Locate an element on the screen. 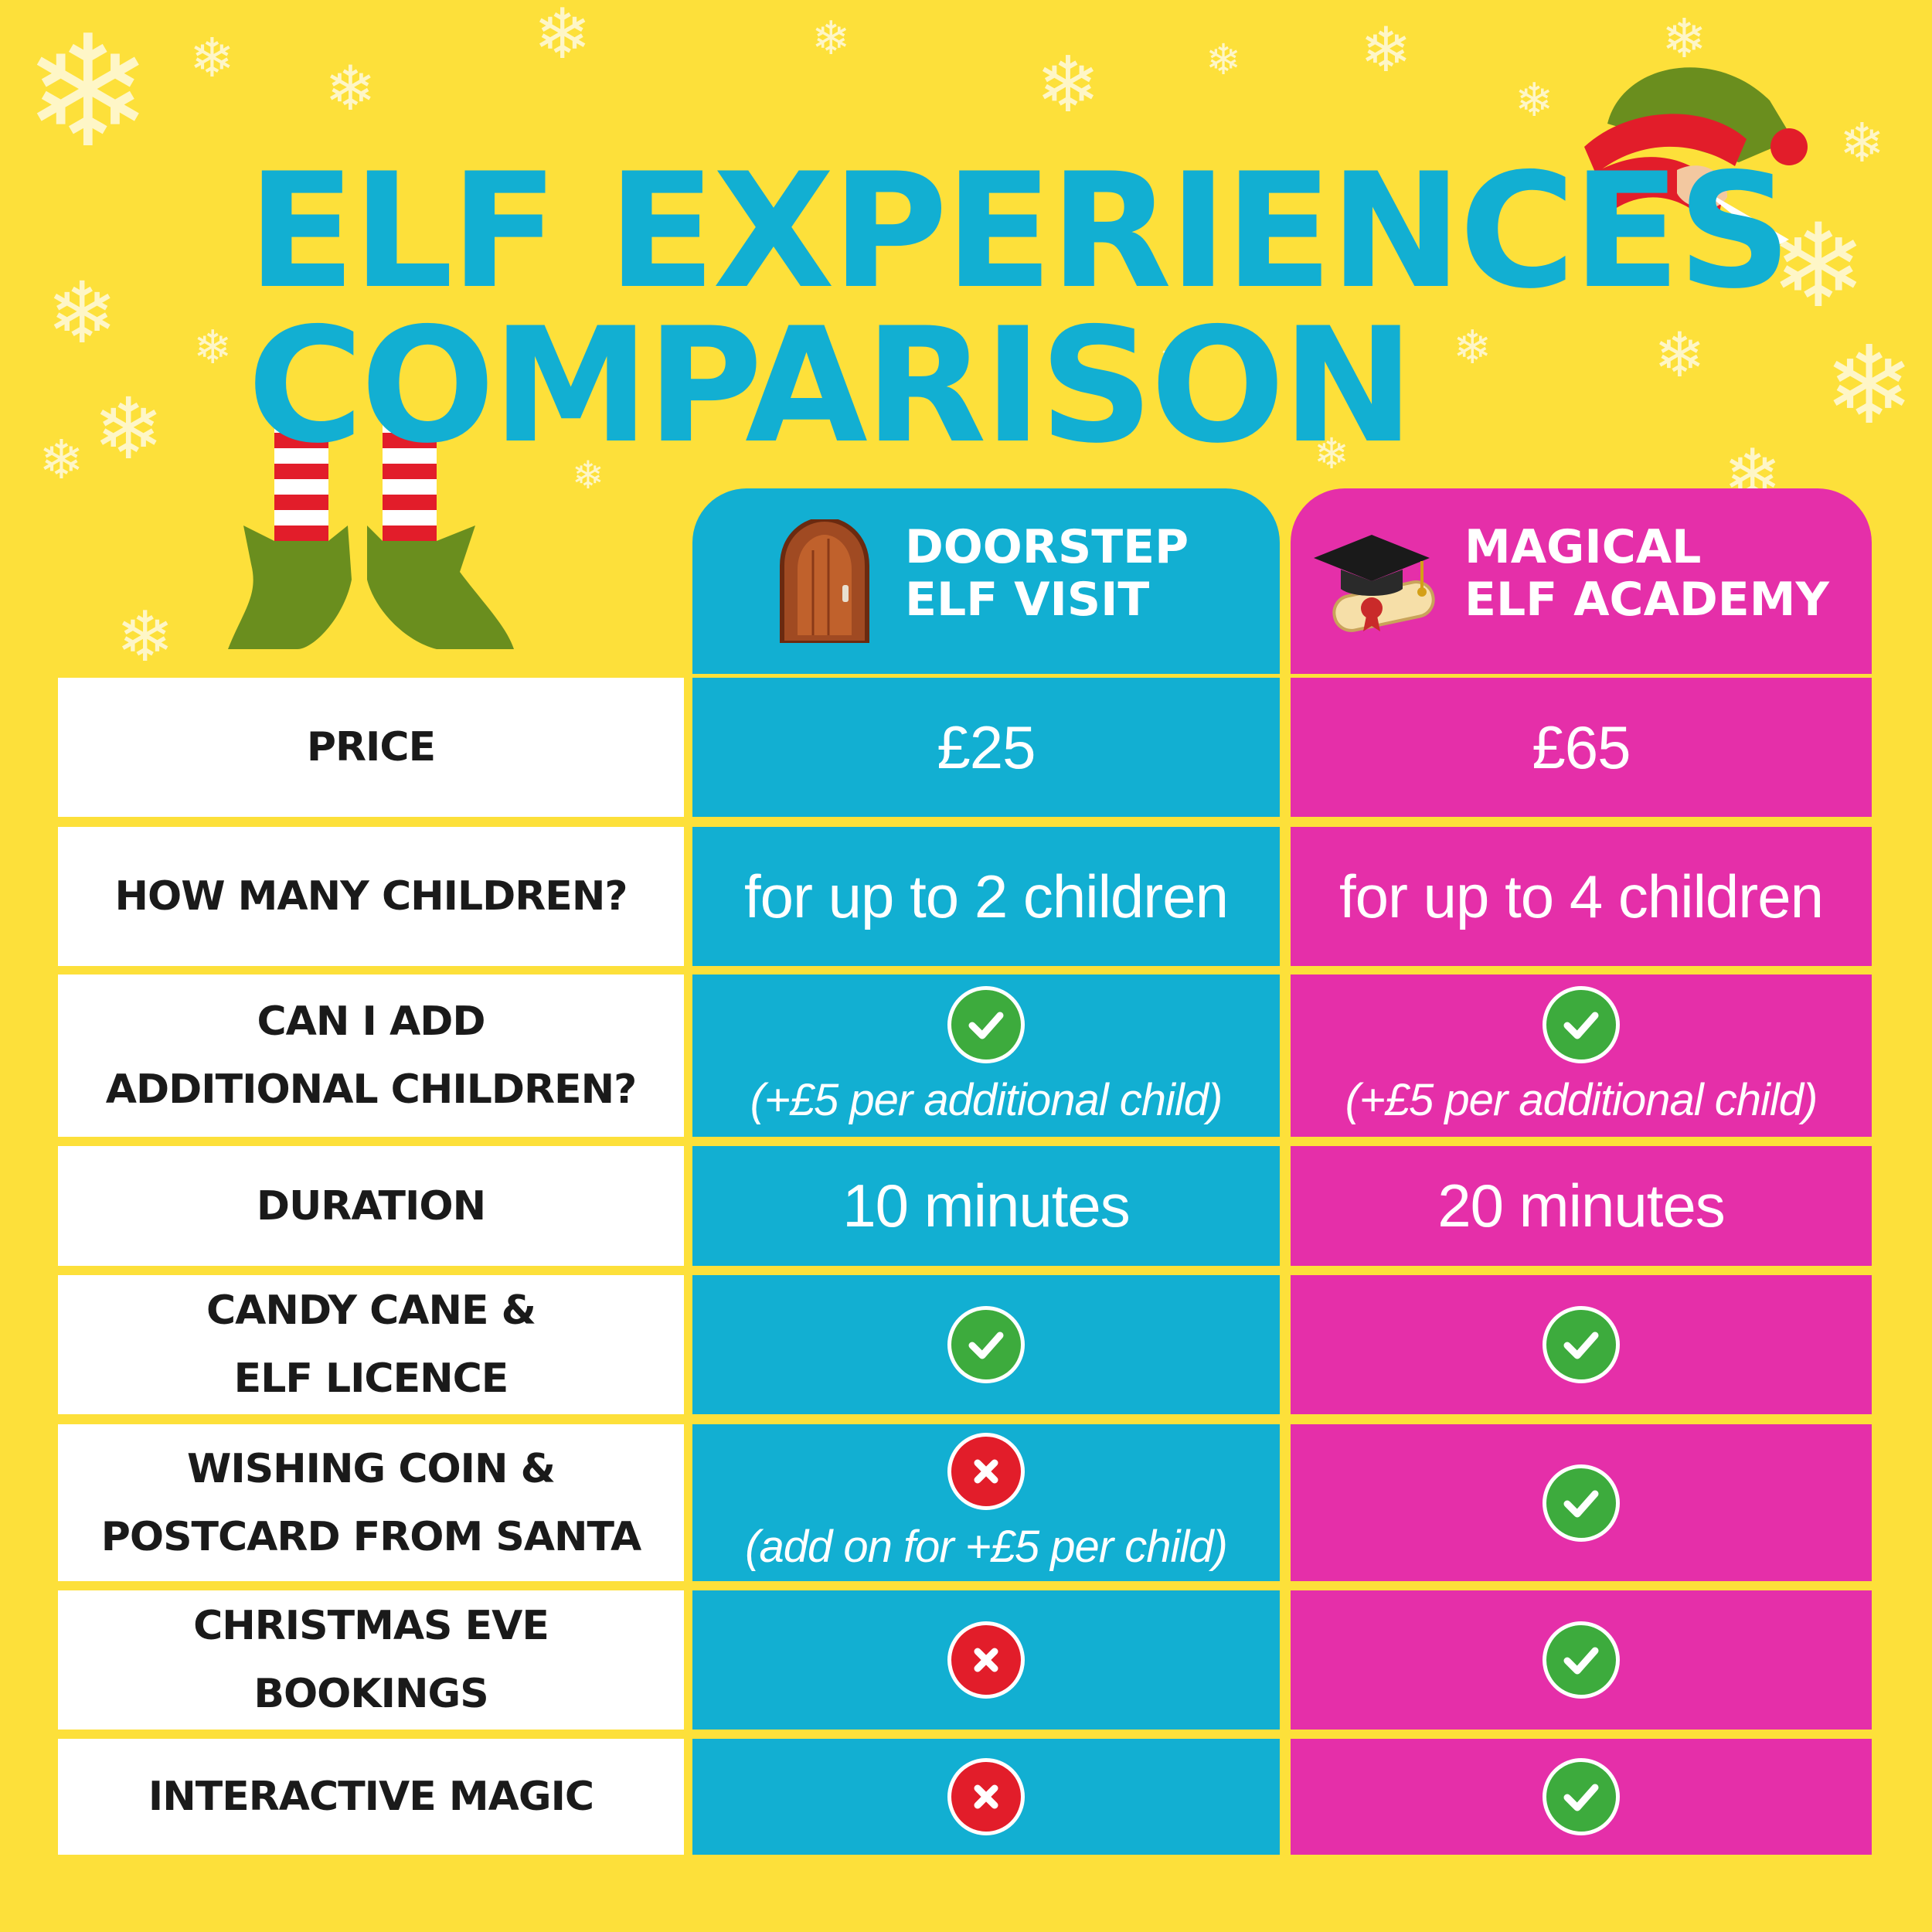  row-label: DURATION is located at coordinates (371, 1206).